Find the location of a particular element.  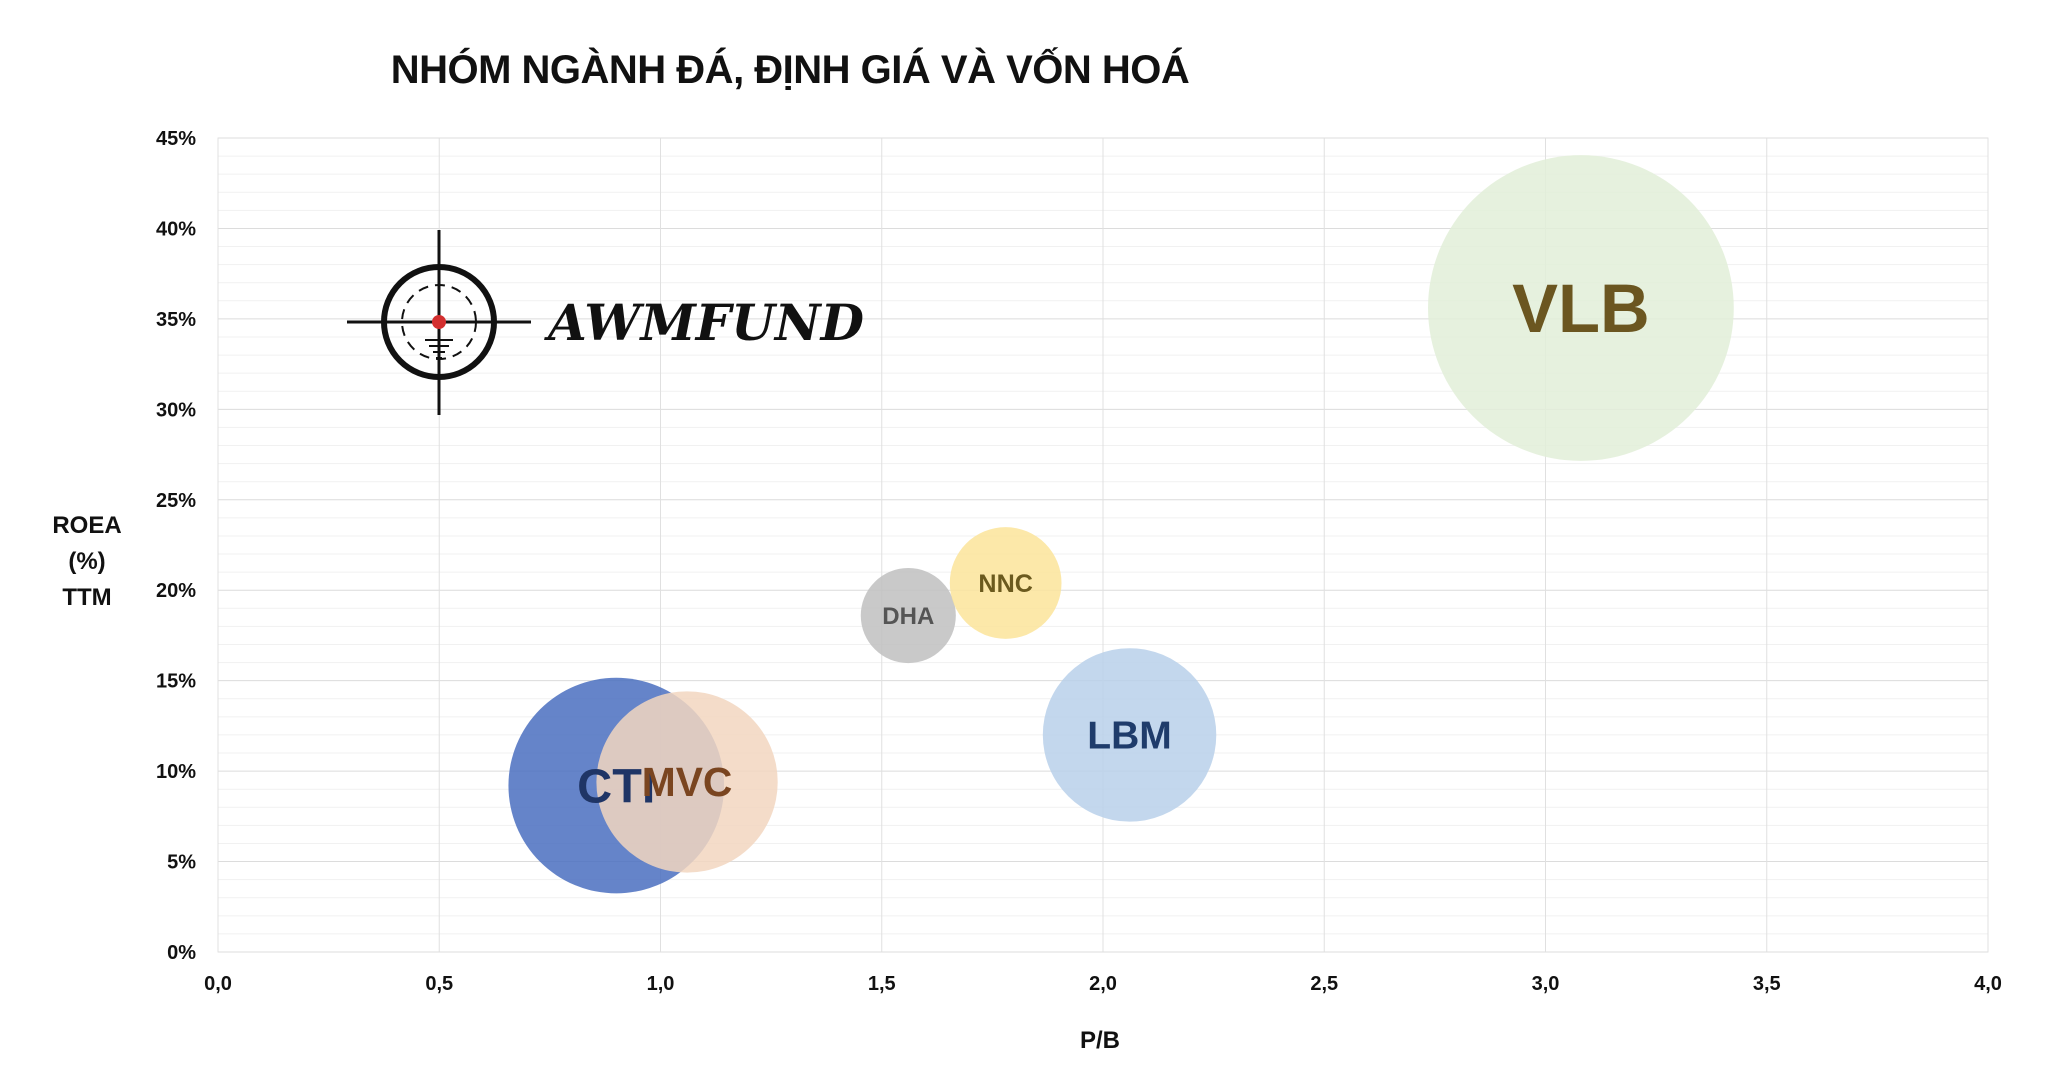

y-tick-label: 35% is located at coordinates (176, 320).